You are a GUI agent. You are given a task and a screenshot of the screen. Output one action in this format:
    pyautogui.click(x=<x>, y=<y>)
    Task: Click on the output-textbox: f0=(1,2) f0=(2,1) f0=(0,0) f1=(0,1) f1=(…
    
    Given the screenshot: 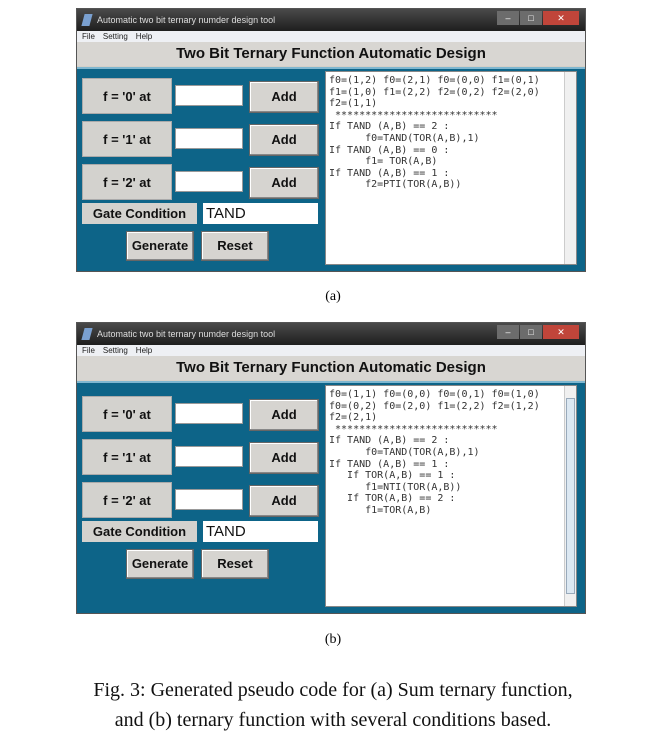 What is the action you would take?
    pyautogui.click(x=451, y=168)
    